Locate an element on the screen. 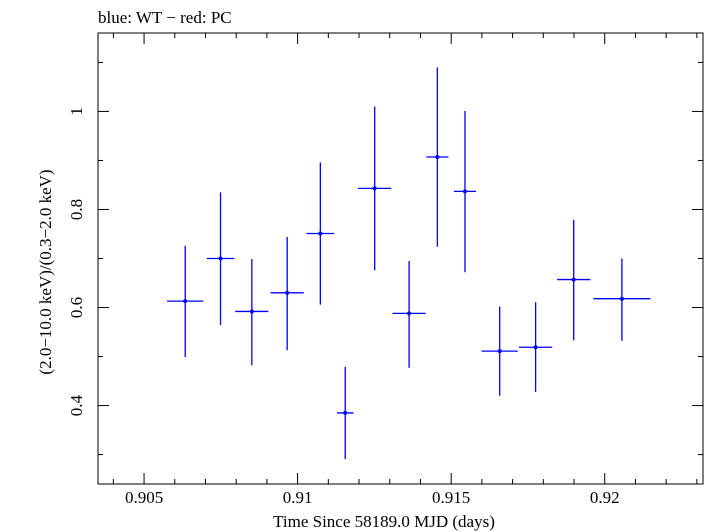 This screenshot has height=532, width=705. x-axis-label: Time Since 58189.0 MJD (days) is located at coordinates (384, 521).